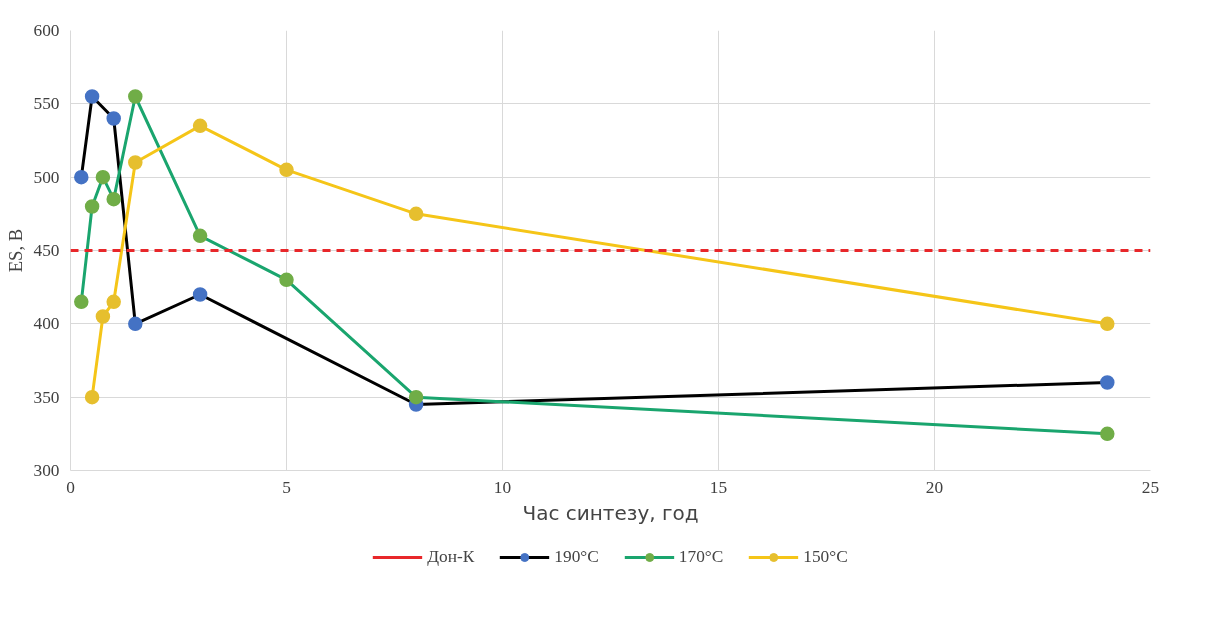 This screenshot has height=638, width=1214. What do you see at coordinates (15, 250) in the screenshot?
I see `y-axis-title: ES, В` at bounding box center [15, 250].